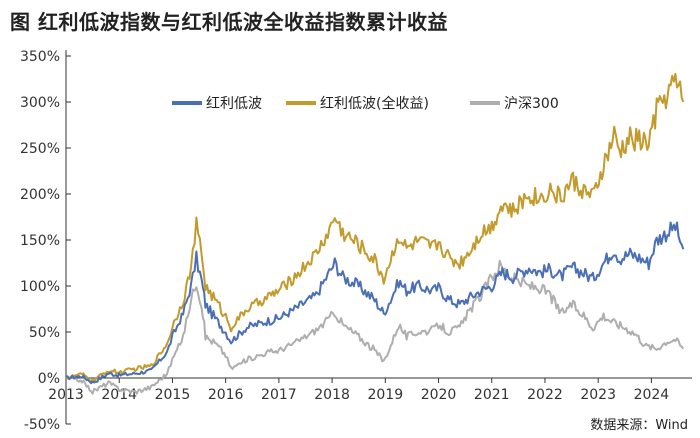 The image size is (700, 438). I want to click on x-tick-label: 2023, so click(598, 395).